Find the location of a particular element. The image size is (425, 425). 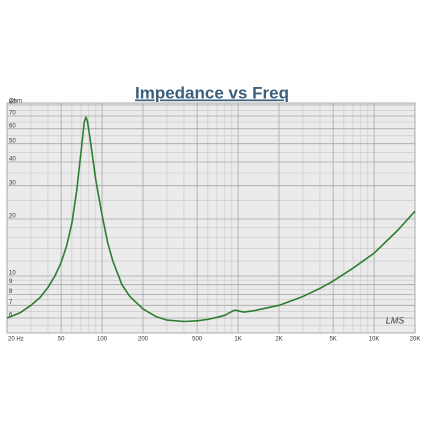

y-tick-label: 60 is located at coordinates (12, 126).